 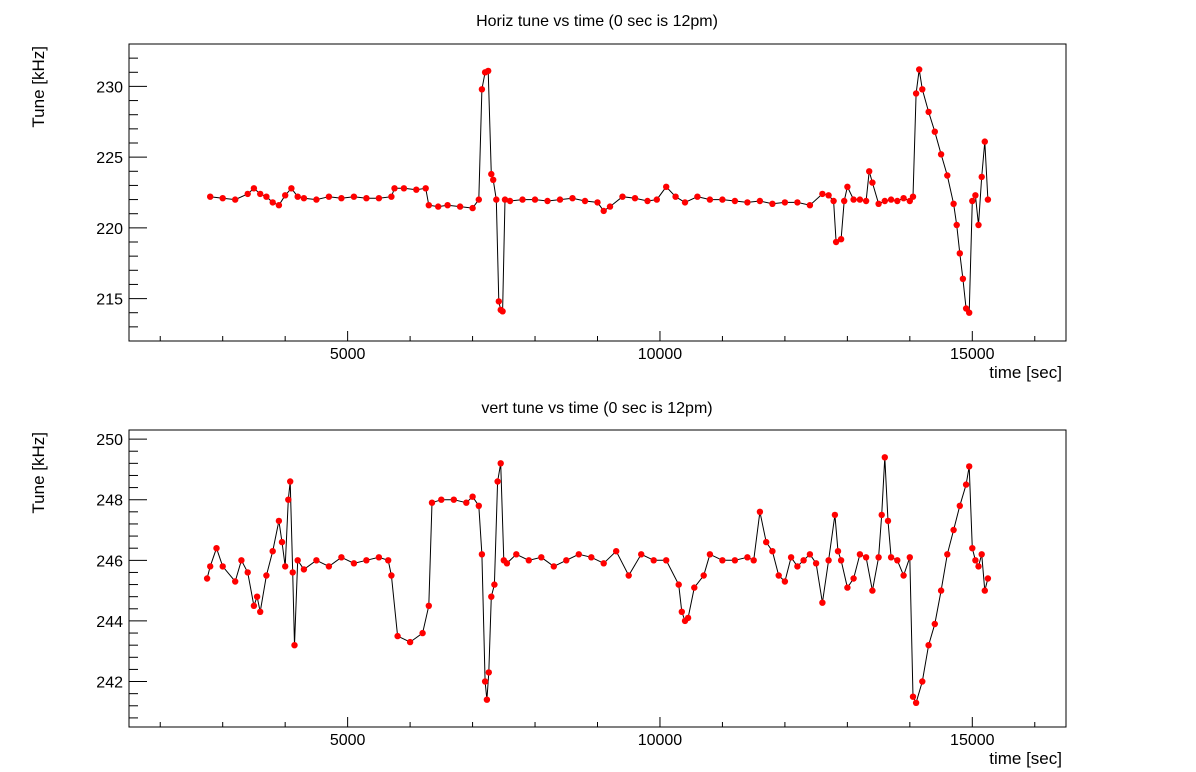 I want to click on x-tick-label: 15000, so click(x=972, y=740).